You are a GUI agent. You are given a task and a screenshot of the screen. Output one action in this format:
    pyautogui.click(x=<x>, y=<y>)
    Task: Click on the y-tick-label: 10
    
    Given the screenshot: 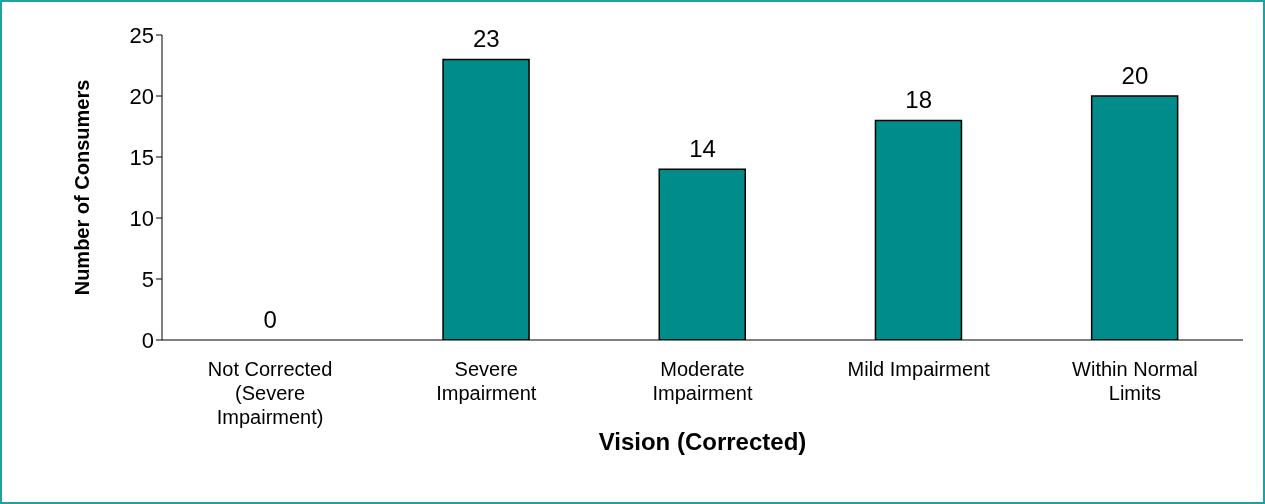 What is the action you would take?
    pyautogui.click(x=141, y=218)
    